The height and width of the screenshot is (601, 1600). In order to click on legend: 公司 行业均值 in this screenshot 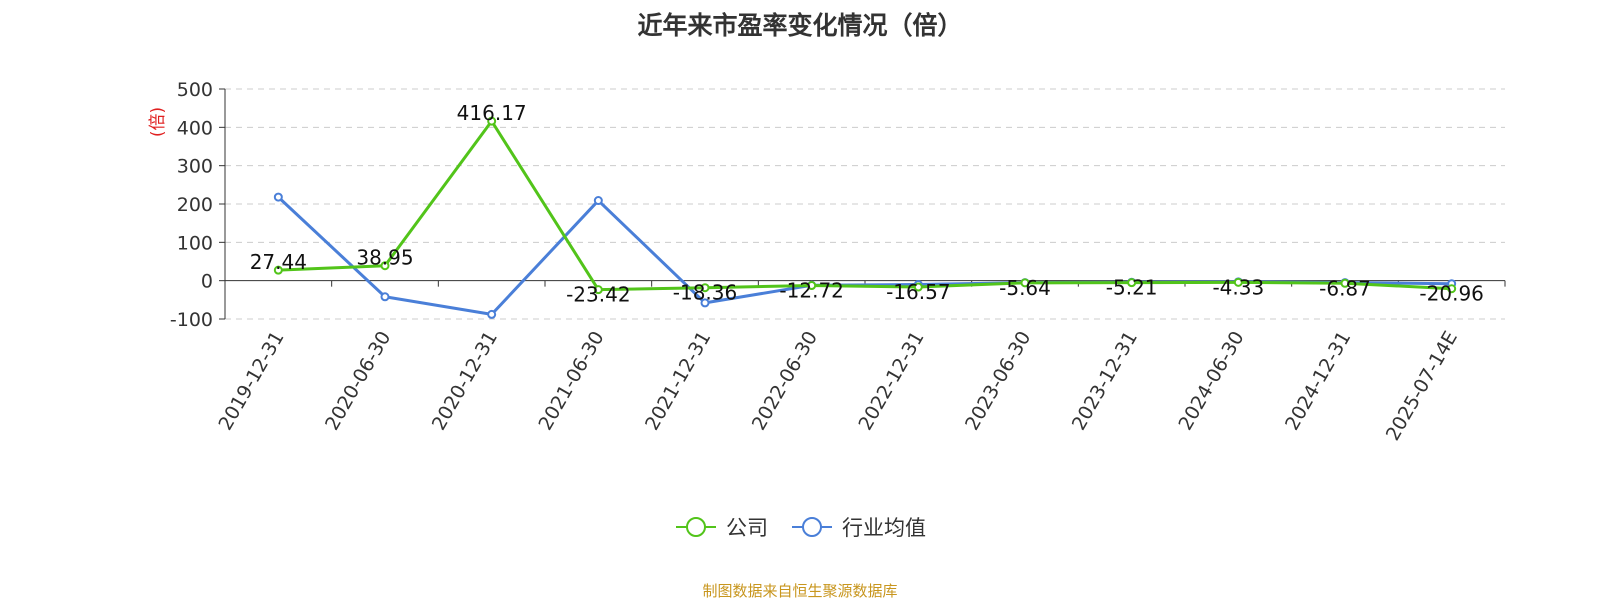, I will do `click(800, 527)`.